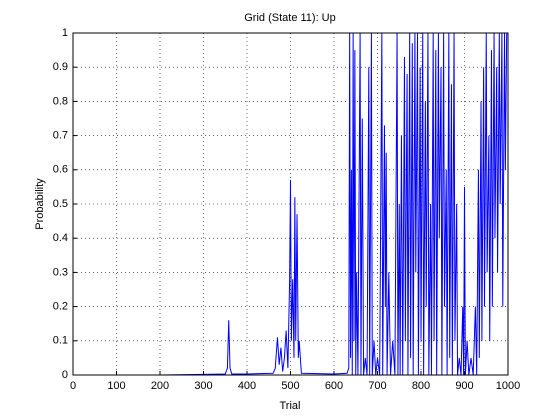 The image size is (560, 420). I want to click on x-tick-label: 0, so click(73, 386).